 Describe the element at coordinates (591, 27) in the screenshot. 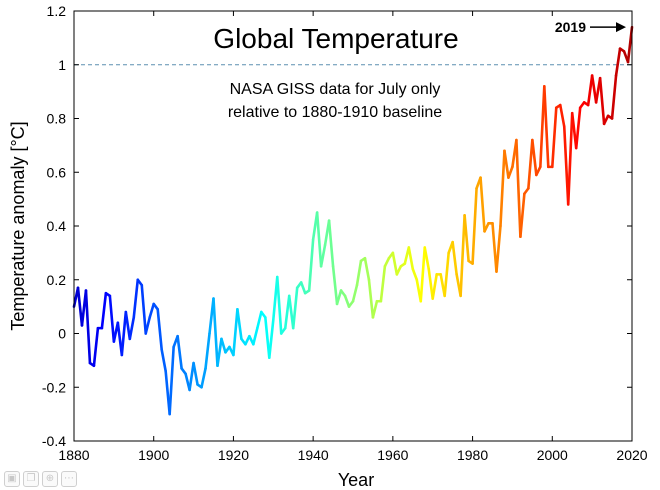

I see `annotation-2019: 2019` at that location.